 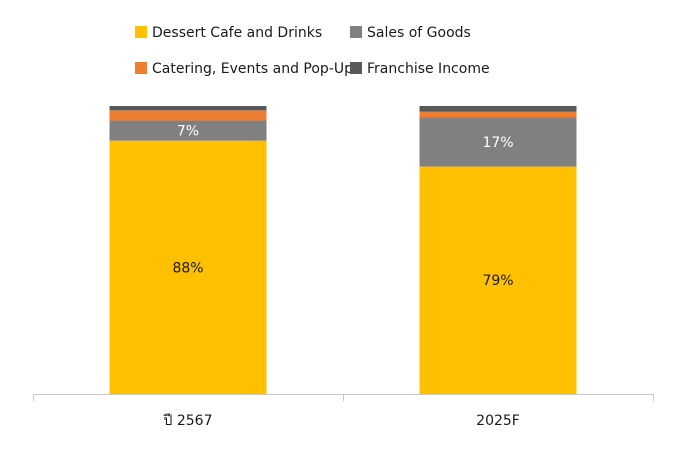 I want to click on bar-2567-franchise-income, so click(x=188, y=108).